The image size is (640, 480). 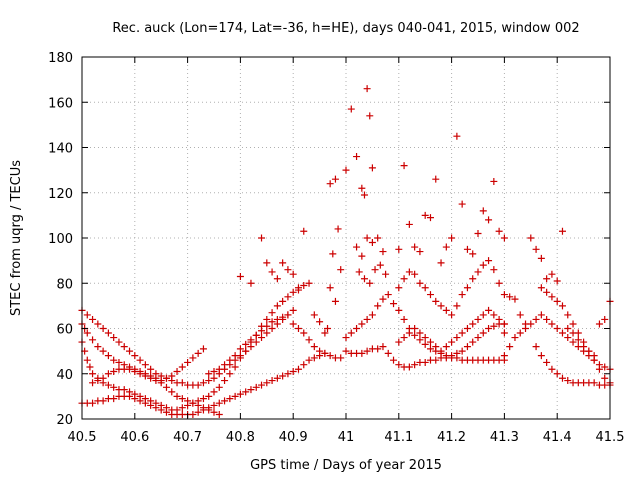 I want to click on y-tick-label: 100, so click(x=60, y=239).